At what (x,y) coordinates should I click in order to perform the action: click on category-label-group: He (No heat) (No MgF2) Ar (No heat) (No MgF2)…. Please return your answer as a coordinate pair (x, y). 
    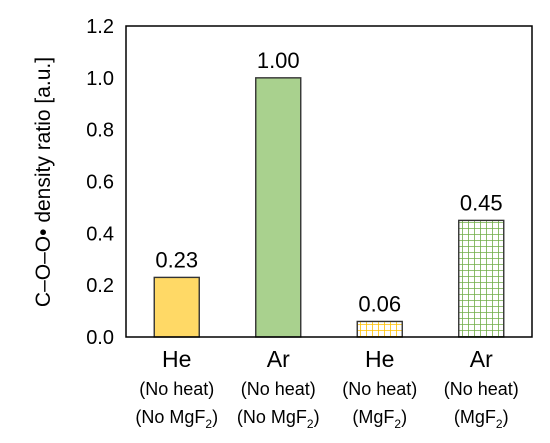
    Looking at the image, I should click on (326, 388).